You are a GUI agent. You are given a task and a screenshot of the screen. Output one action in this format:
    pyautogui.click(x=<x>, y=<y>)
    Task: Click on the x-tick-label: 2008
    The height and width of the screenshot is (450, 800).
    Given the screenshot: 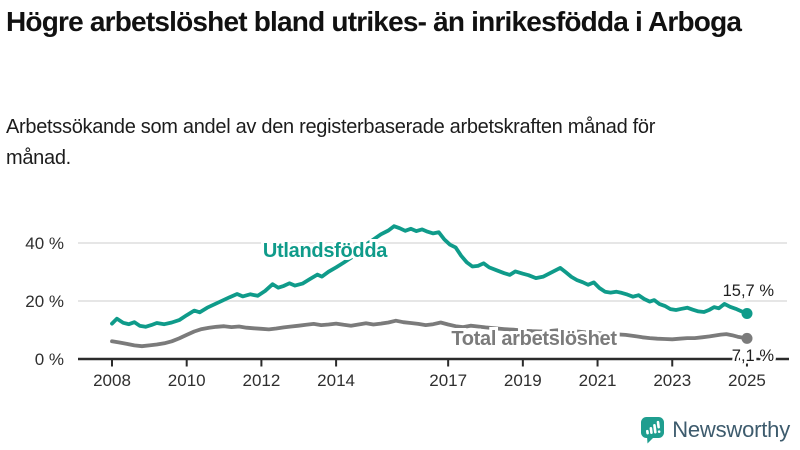 What is the action you would take?
    pyautogui.click(x=112, y=380)
    